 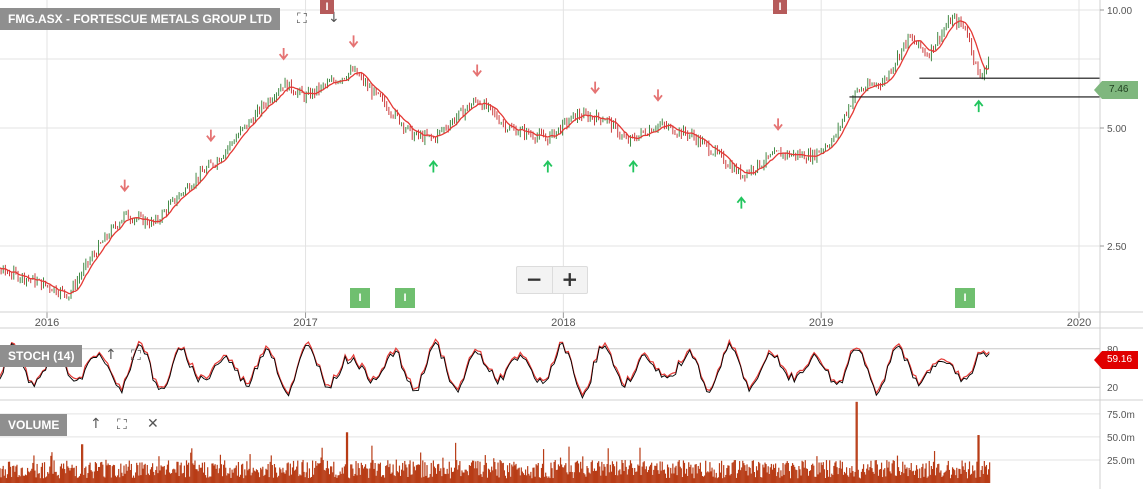 I want to click on arrow-down-icon: ↓, so click(x=334, y=18).